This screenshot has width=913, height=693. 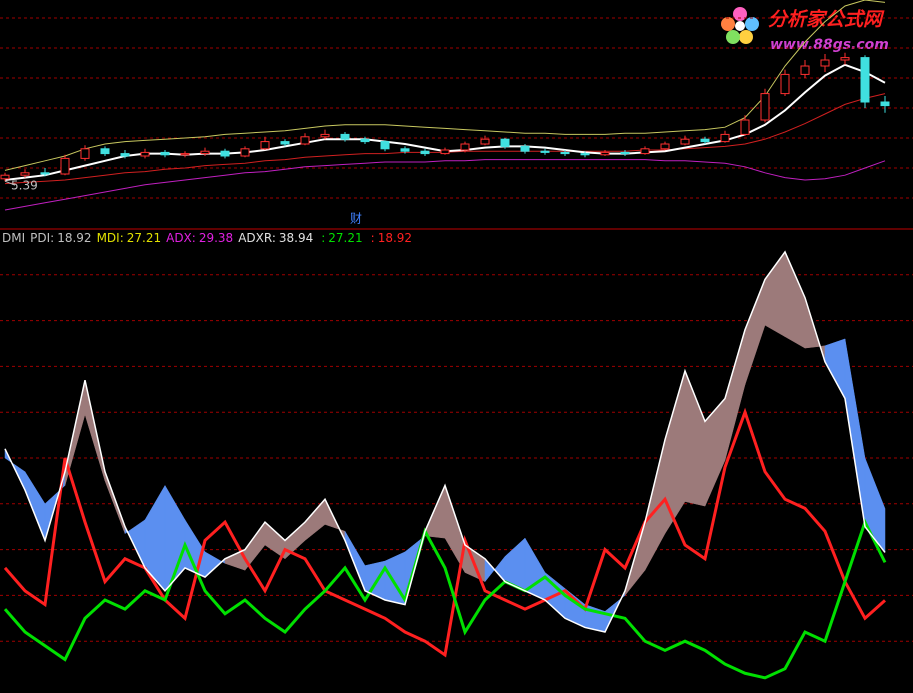 What do you see at coordinates (110, 238) in the screenshot?
I see `legend-name: MDI:` at bounding box center [110, 238].